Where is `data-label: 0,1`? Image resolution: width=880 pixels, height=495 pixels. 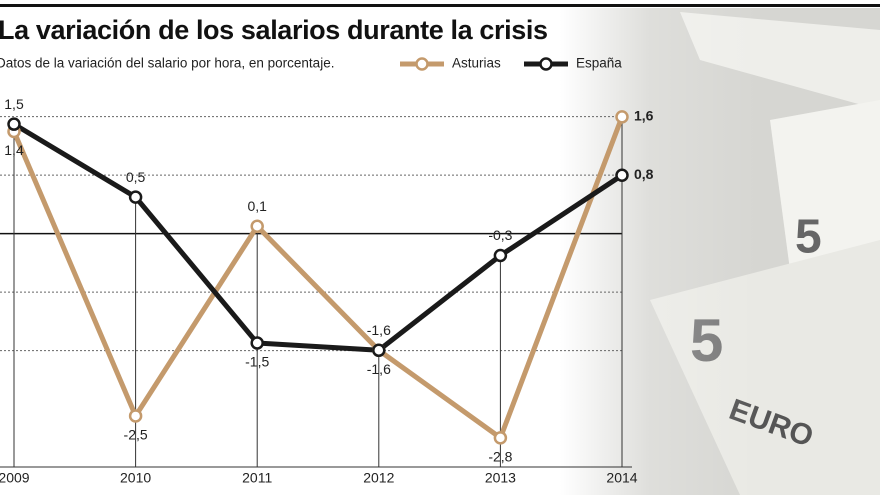 data-label: 0,1 is located at coordinates (257, 206).